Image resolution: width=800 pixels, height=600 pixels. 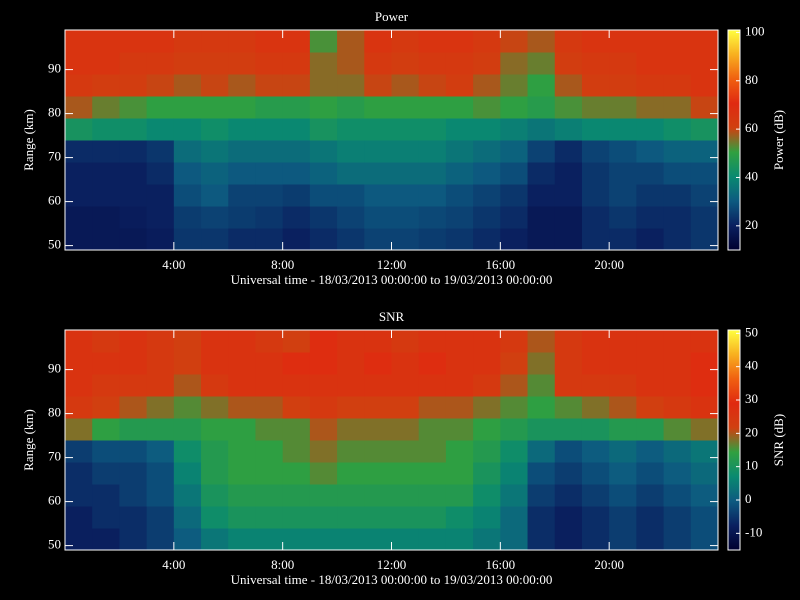 What do you see at coordinates (54, 544) in the screenshot?
I see `y-tick-label: 50` at bounding box center [54, 544].